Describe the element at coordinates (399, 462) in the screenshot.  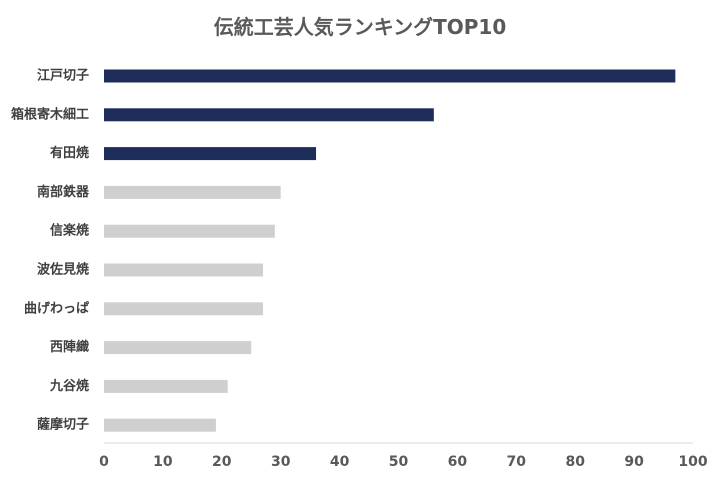
I see `x-tick-label: 50` at that location.